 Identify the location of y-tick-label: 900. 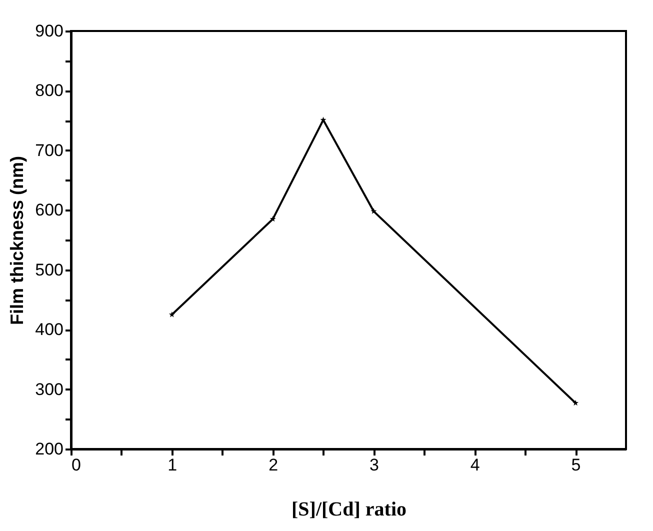
(49, 31).